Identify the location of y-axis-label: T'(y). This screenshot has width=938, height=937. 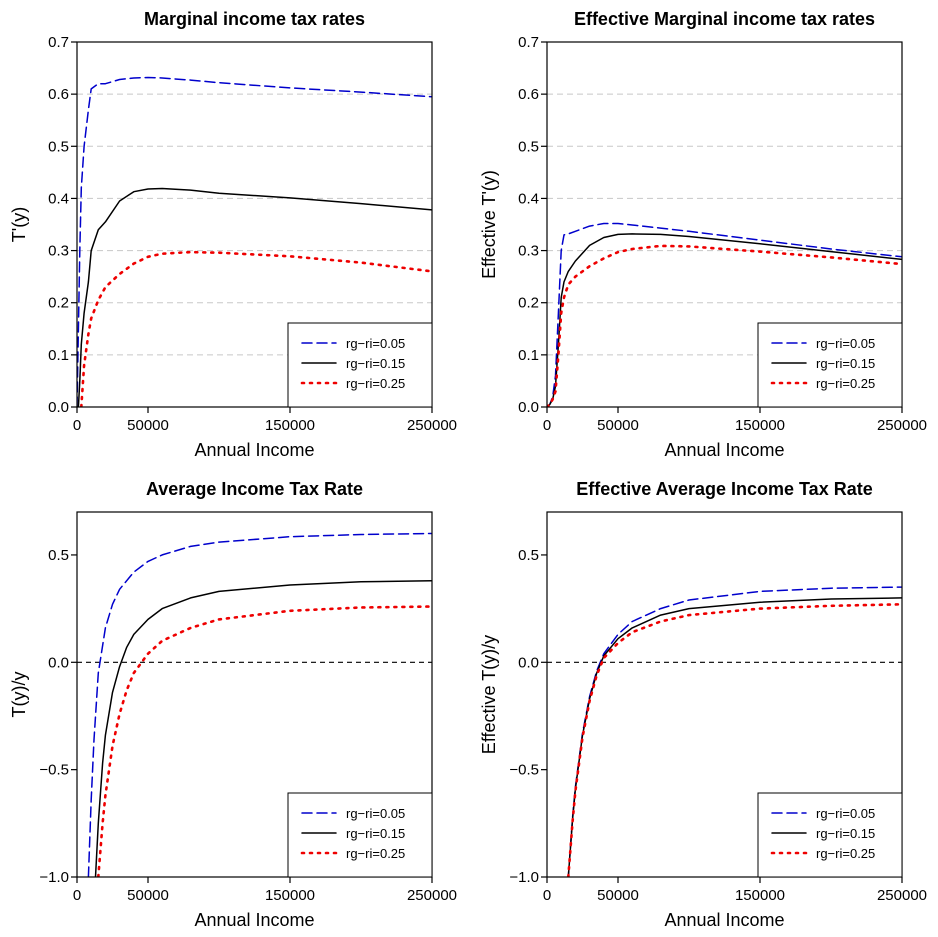
(19, 224).